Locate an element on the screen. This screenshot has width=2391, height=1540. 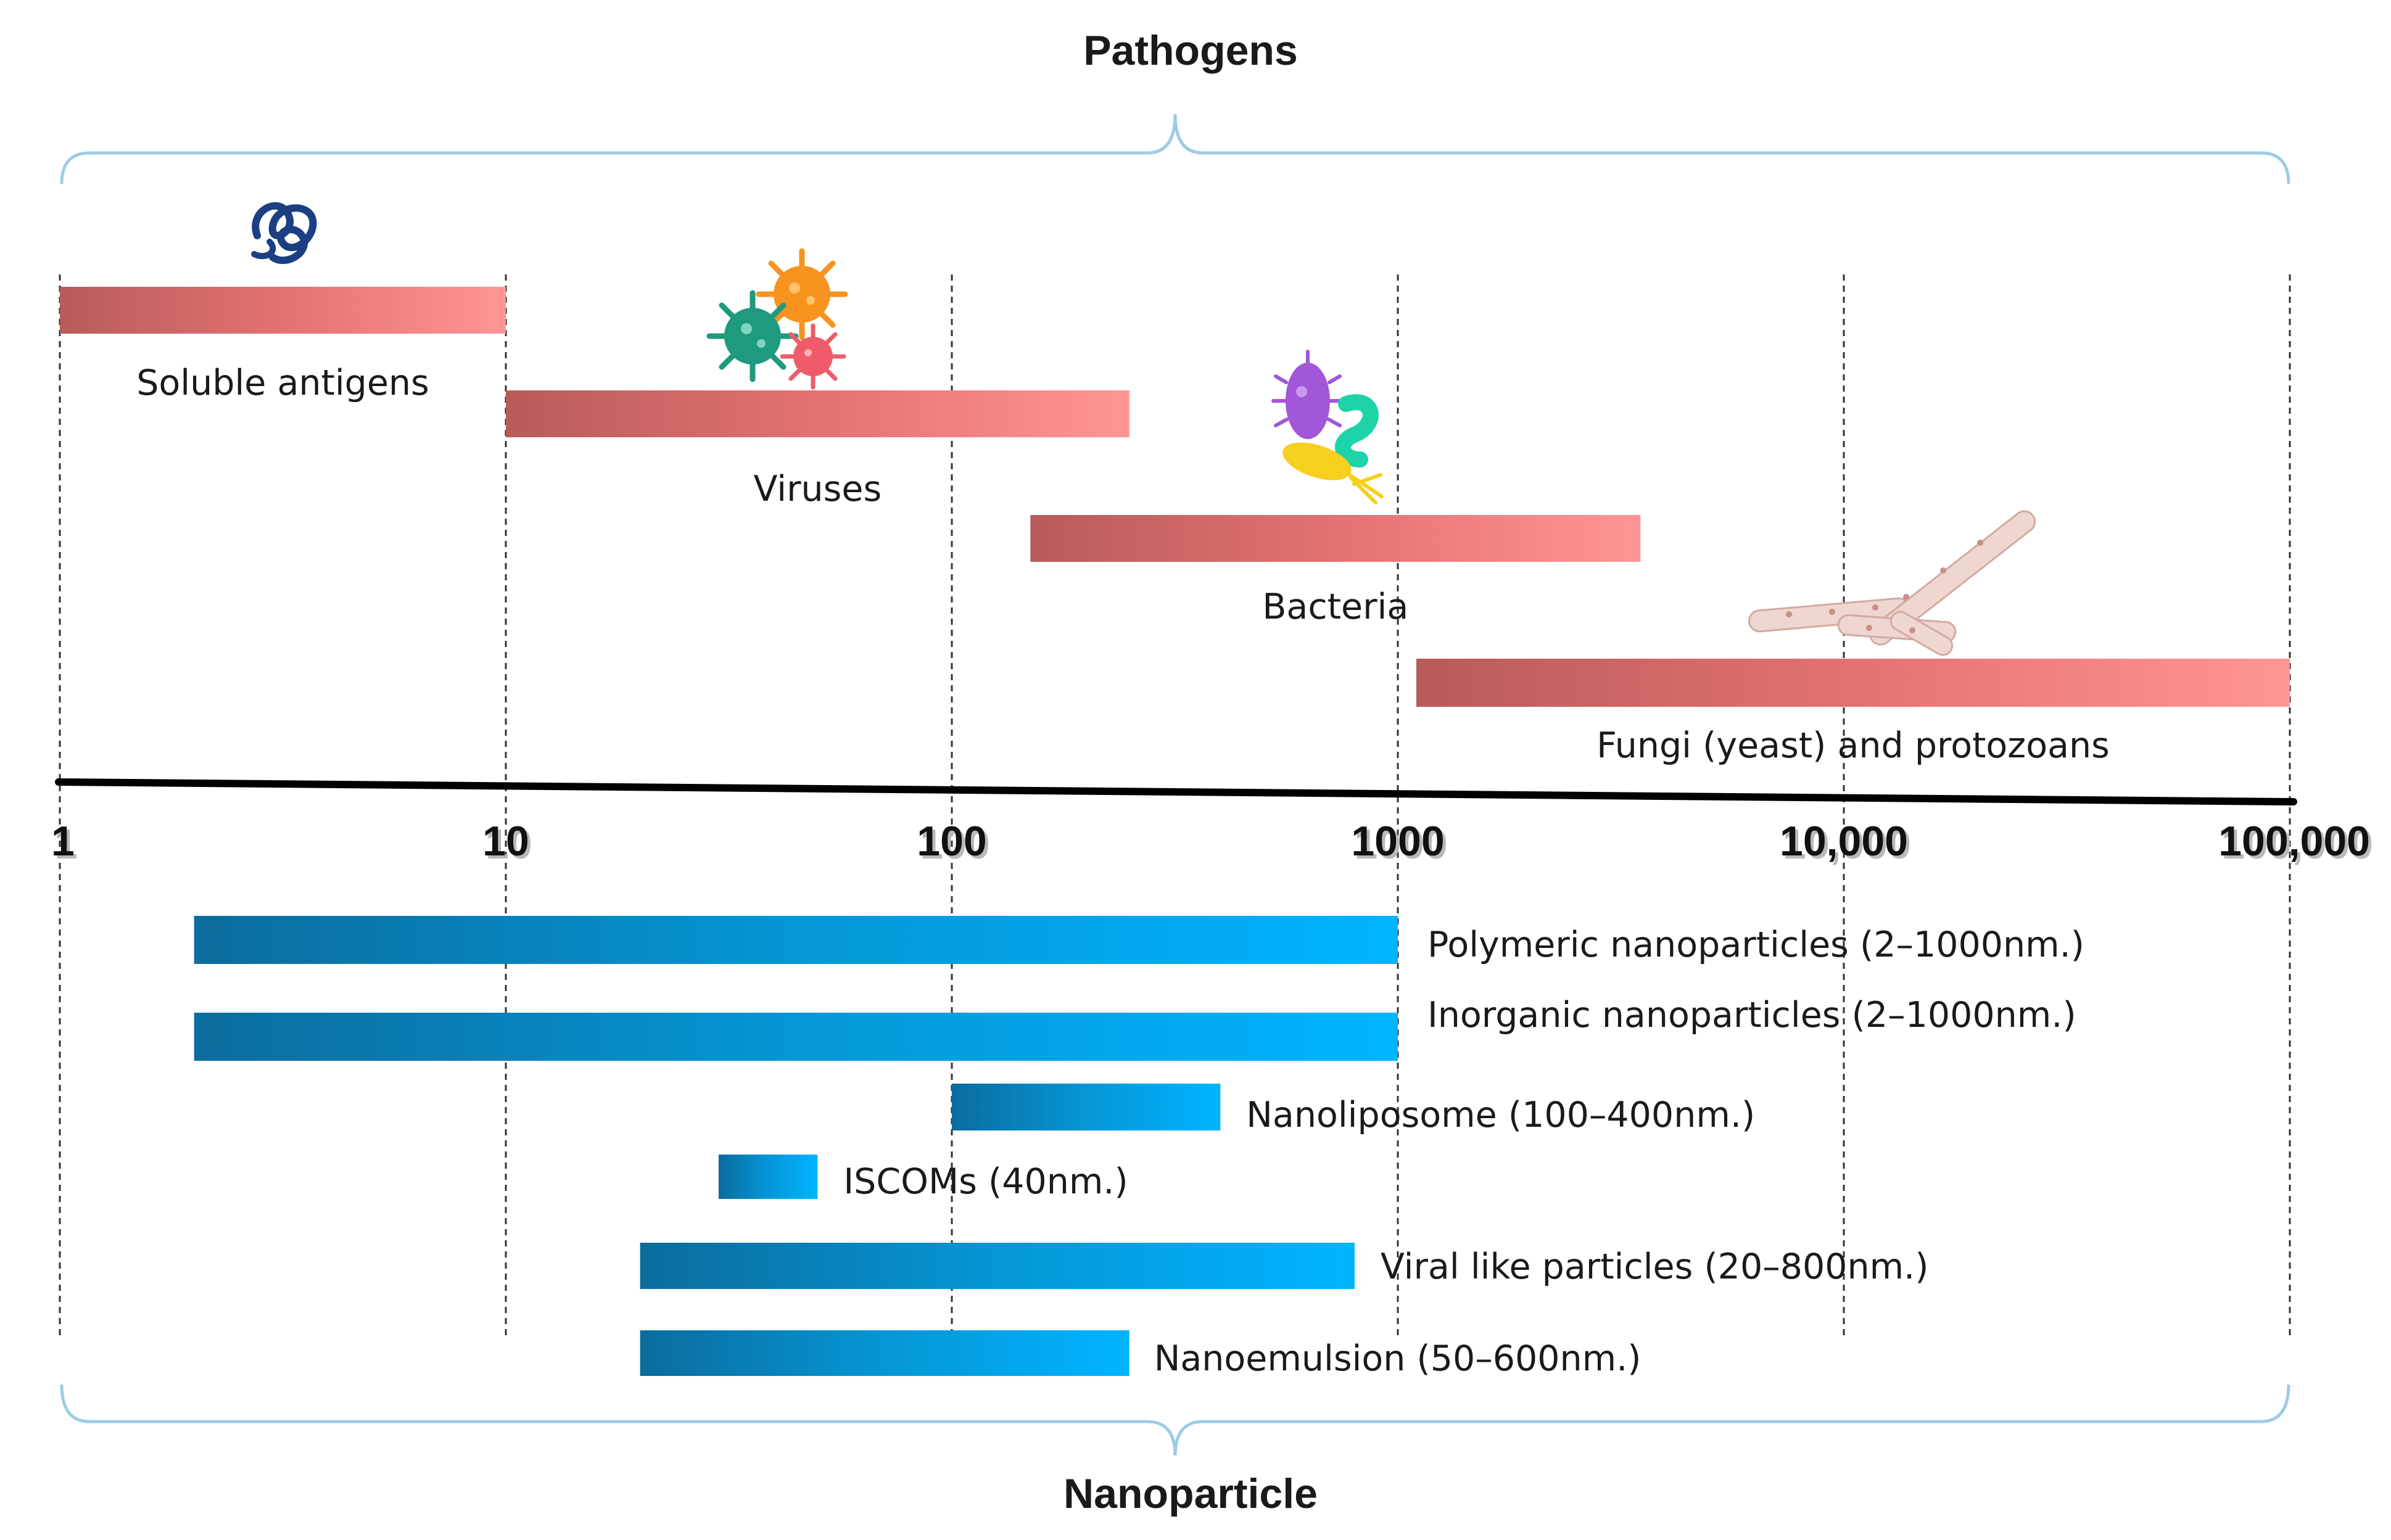
bacteria-icon is located at coordinates (1327, 427).